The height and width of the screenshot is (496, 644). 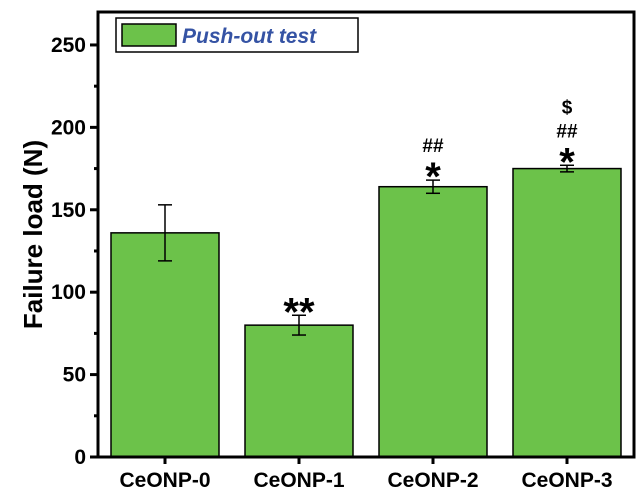 I want to click on legend-swatch, so click(x=149, y=35).